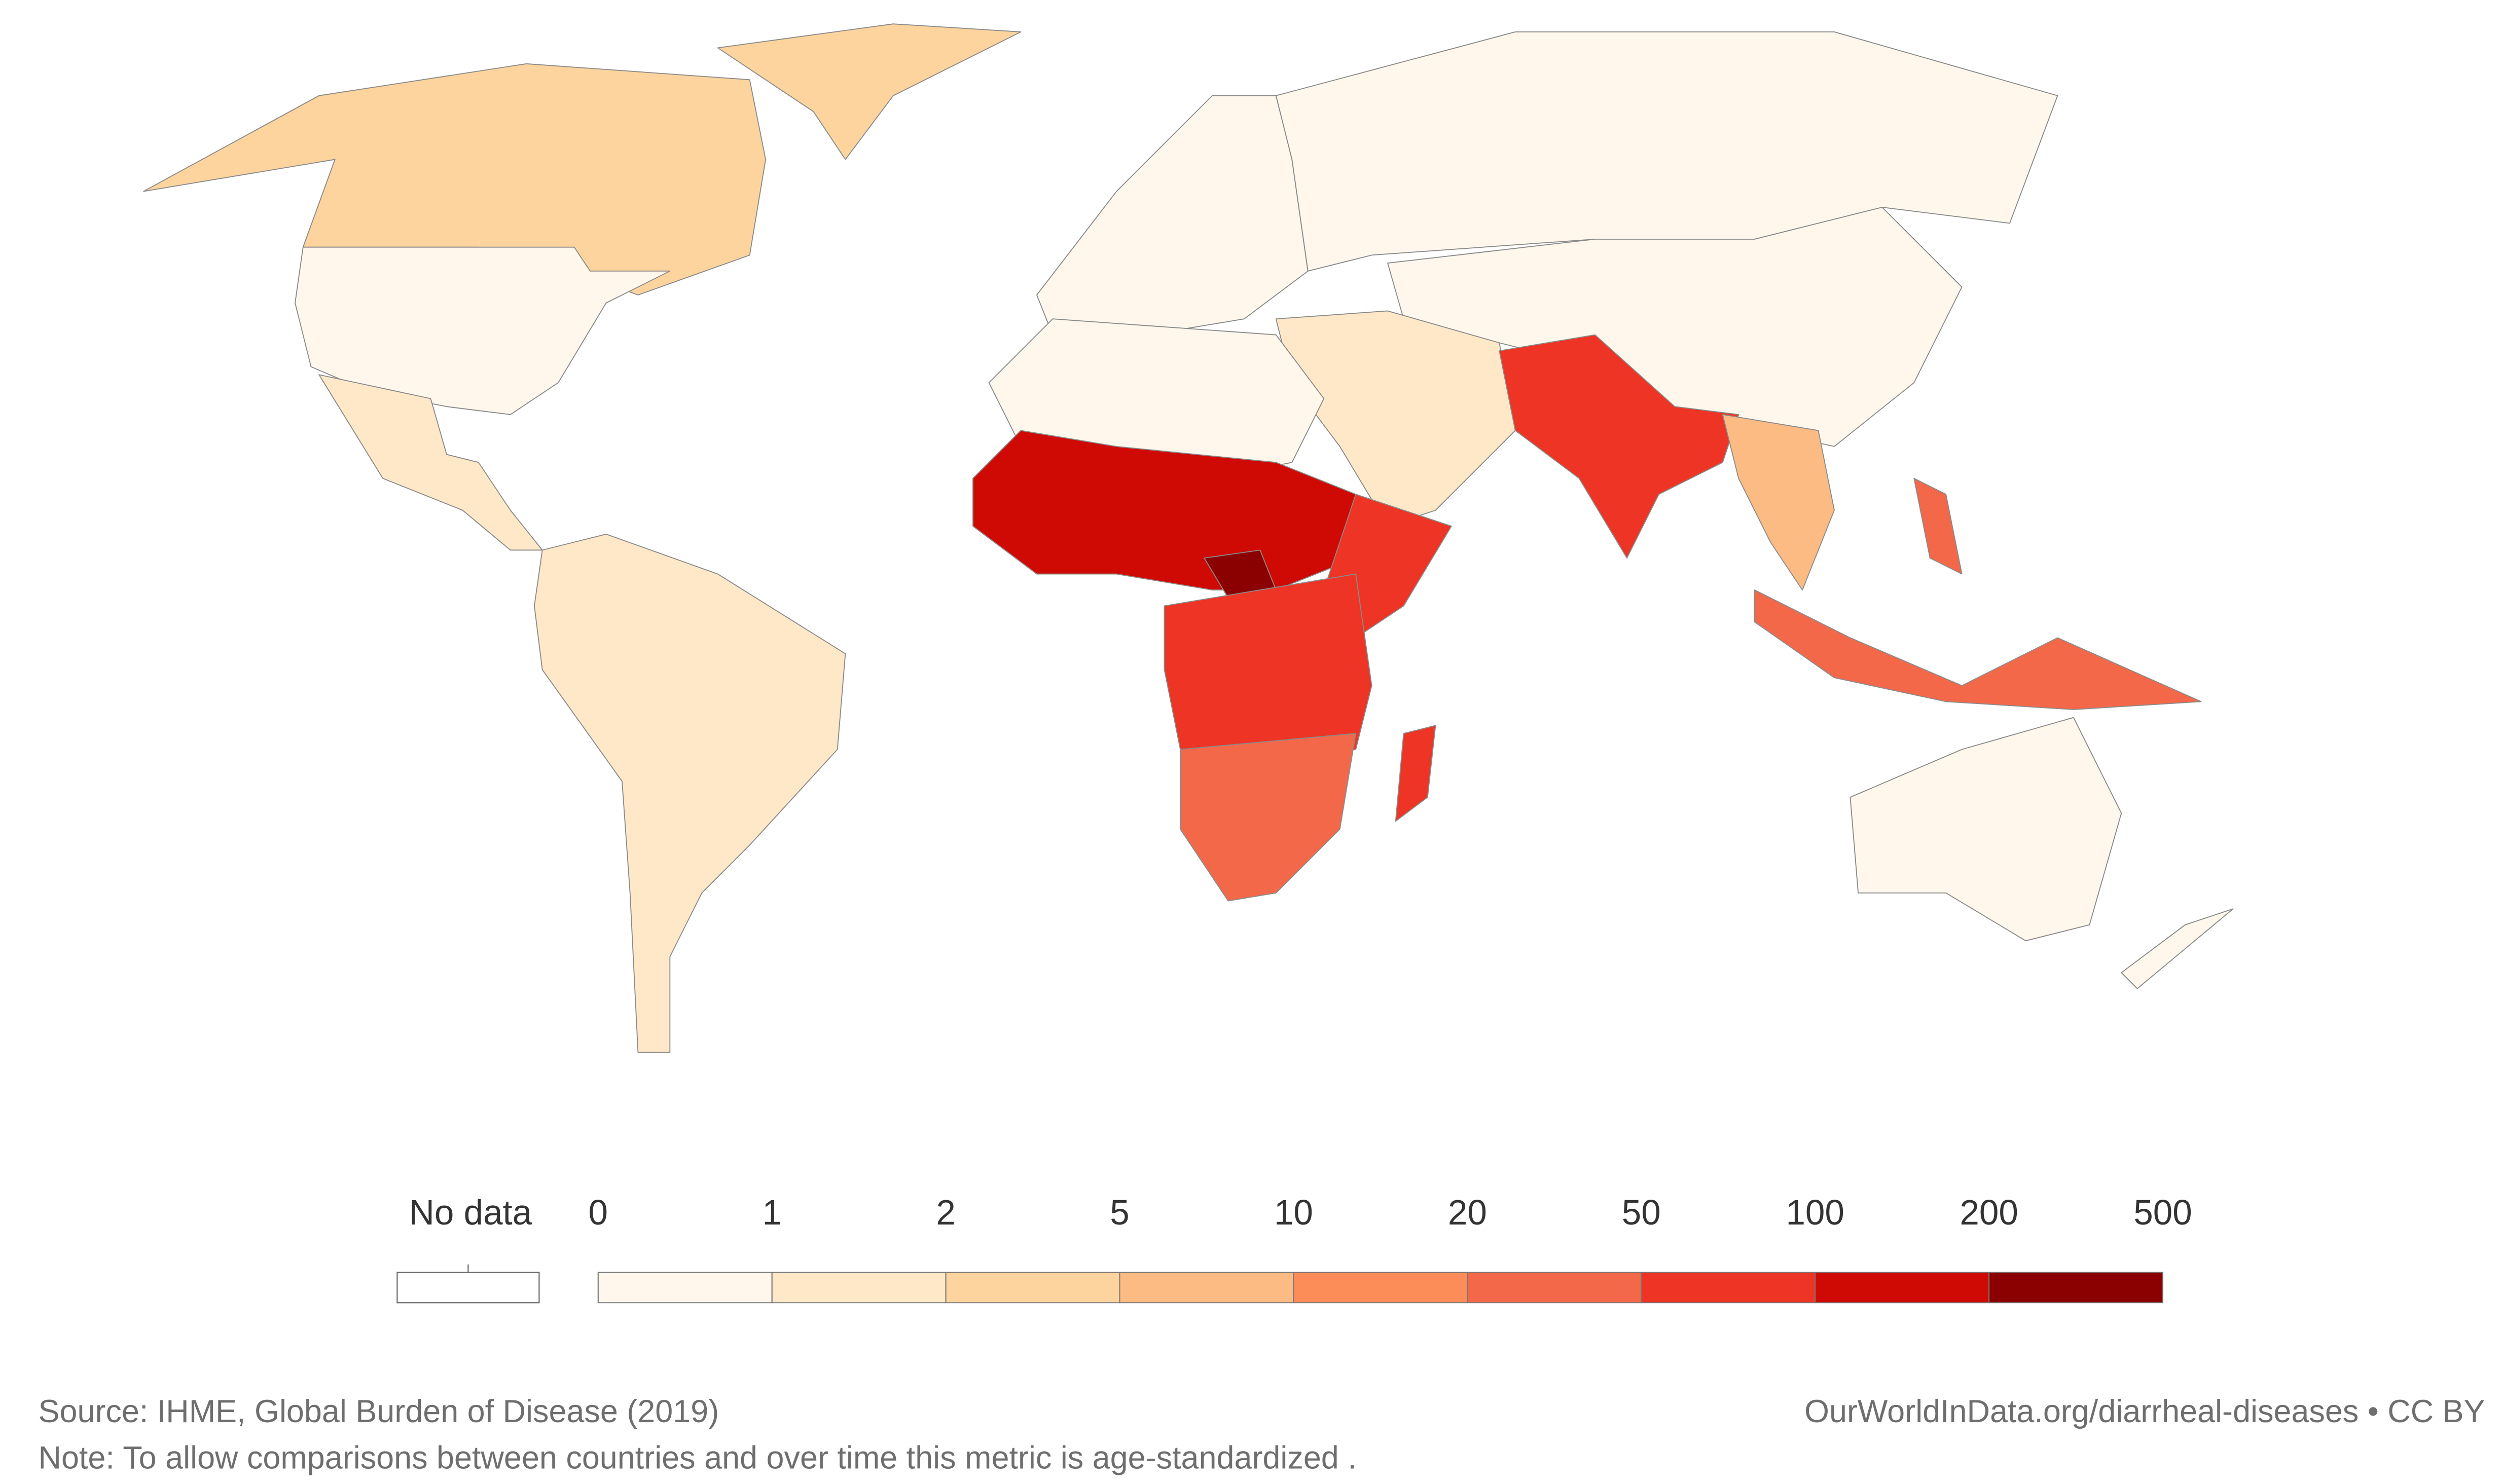  Describe the element at coordinates (946, 1212) in the screenshot. I see `legend-tick-label: 2` at that location.